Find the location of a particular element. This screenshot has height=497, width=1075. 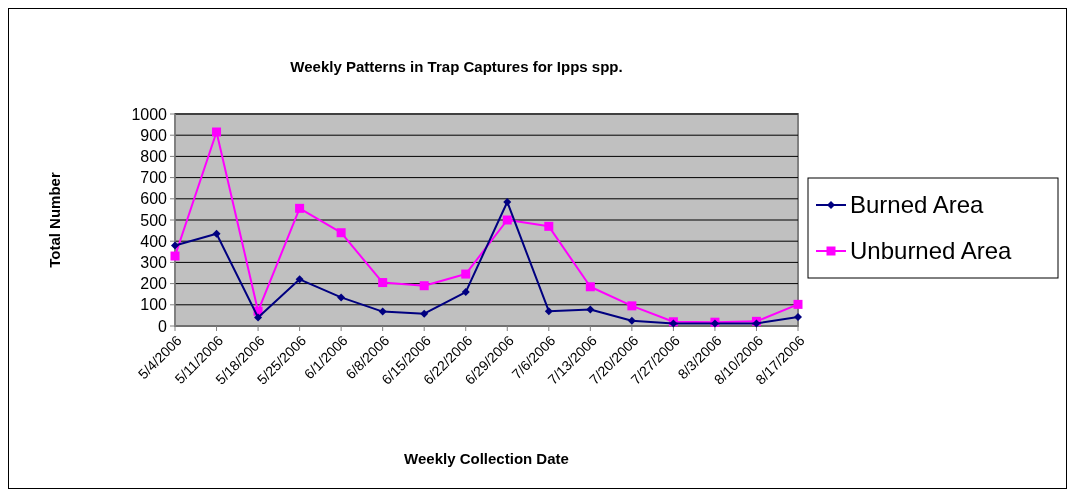

y-tick-label: 0 is located at coordinates (163, 326).